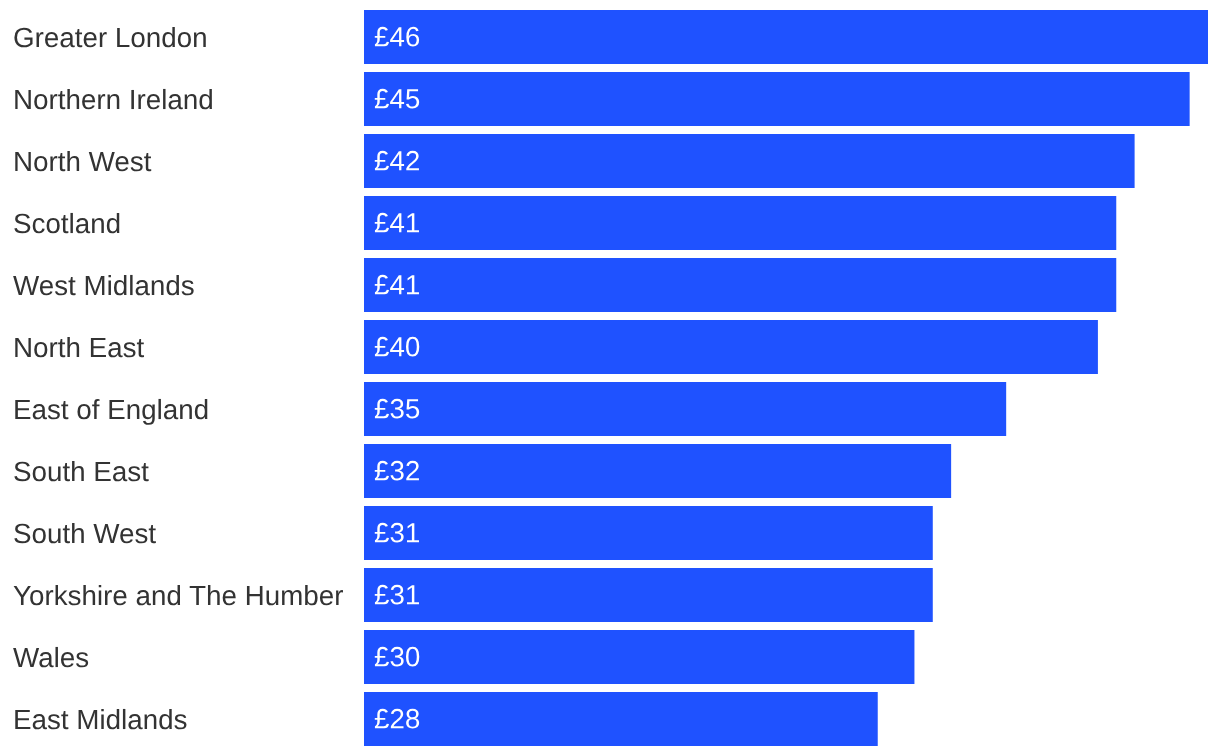  Describe the element at coordinates (113, 99) in the screenshot. I see `y-tick-label: Northern Ireland` at that location.